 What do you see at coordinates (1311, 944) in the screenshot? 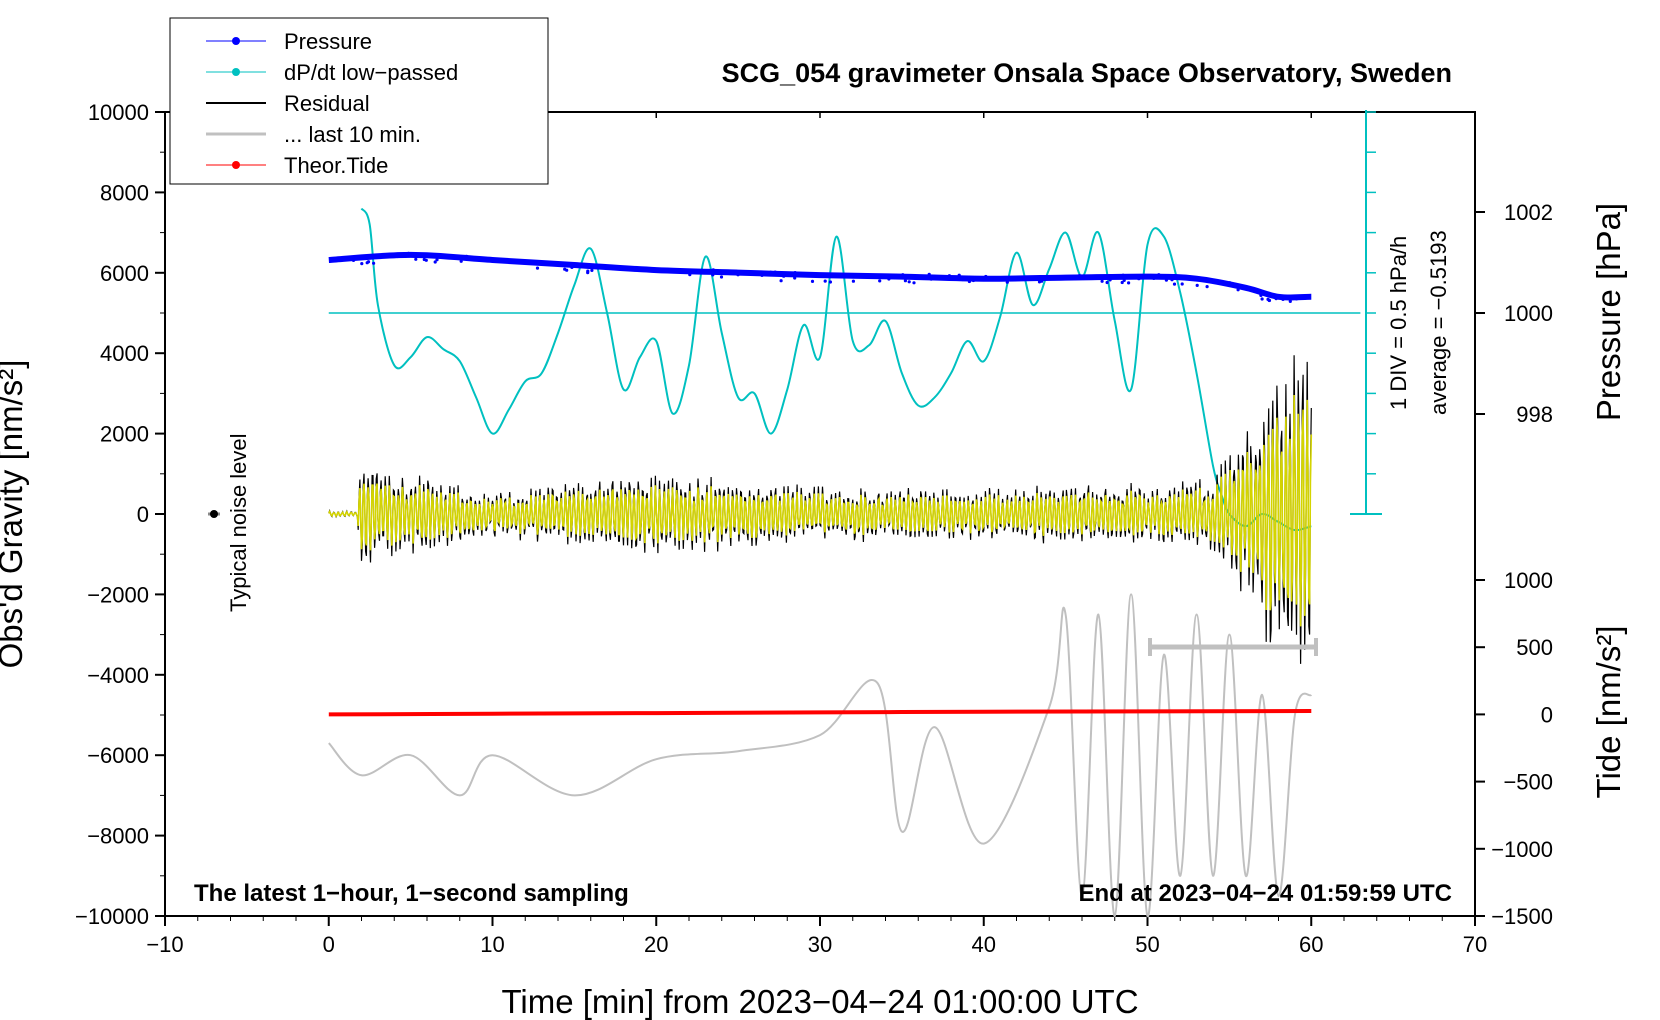
I see `x-tick-label: 60` at bounding box center [1311, 944].